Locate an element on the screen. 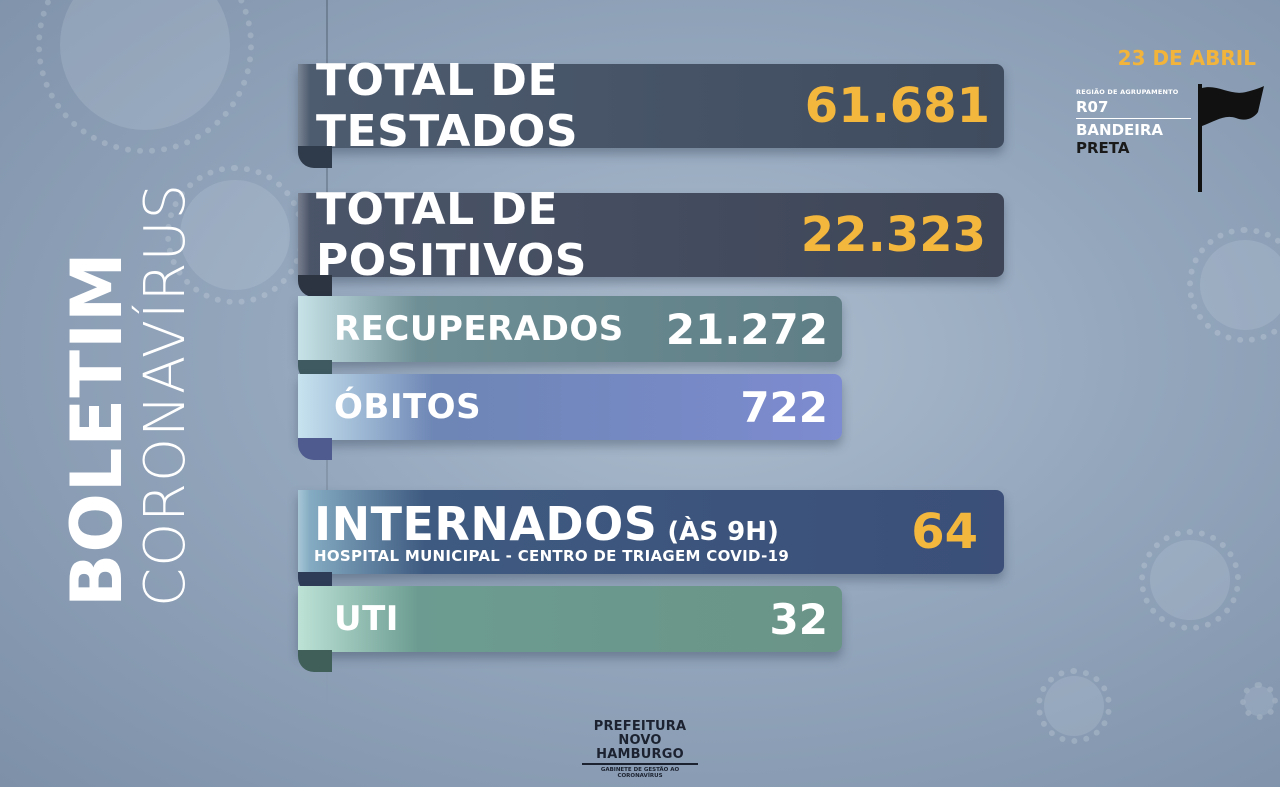  deaths-value: 722 is located at coordinates (784, 407).